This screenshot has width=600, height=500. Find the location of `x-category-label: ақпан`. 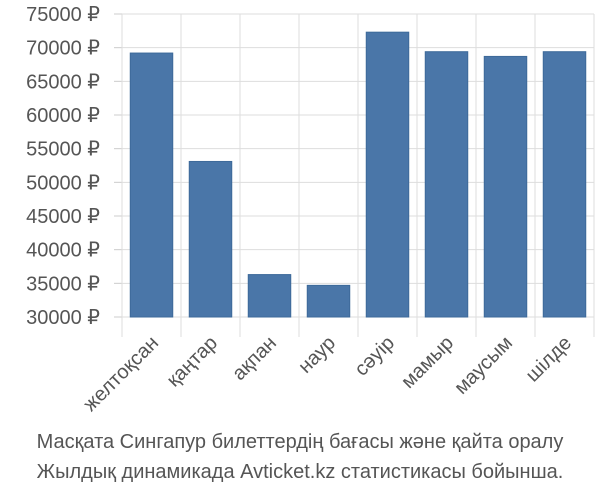

x-category-label: ақпан is located at coordinates (254, 358).